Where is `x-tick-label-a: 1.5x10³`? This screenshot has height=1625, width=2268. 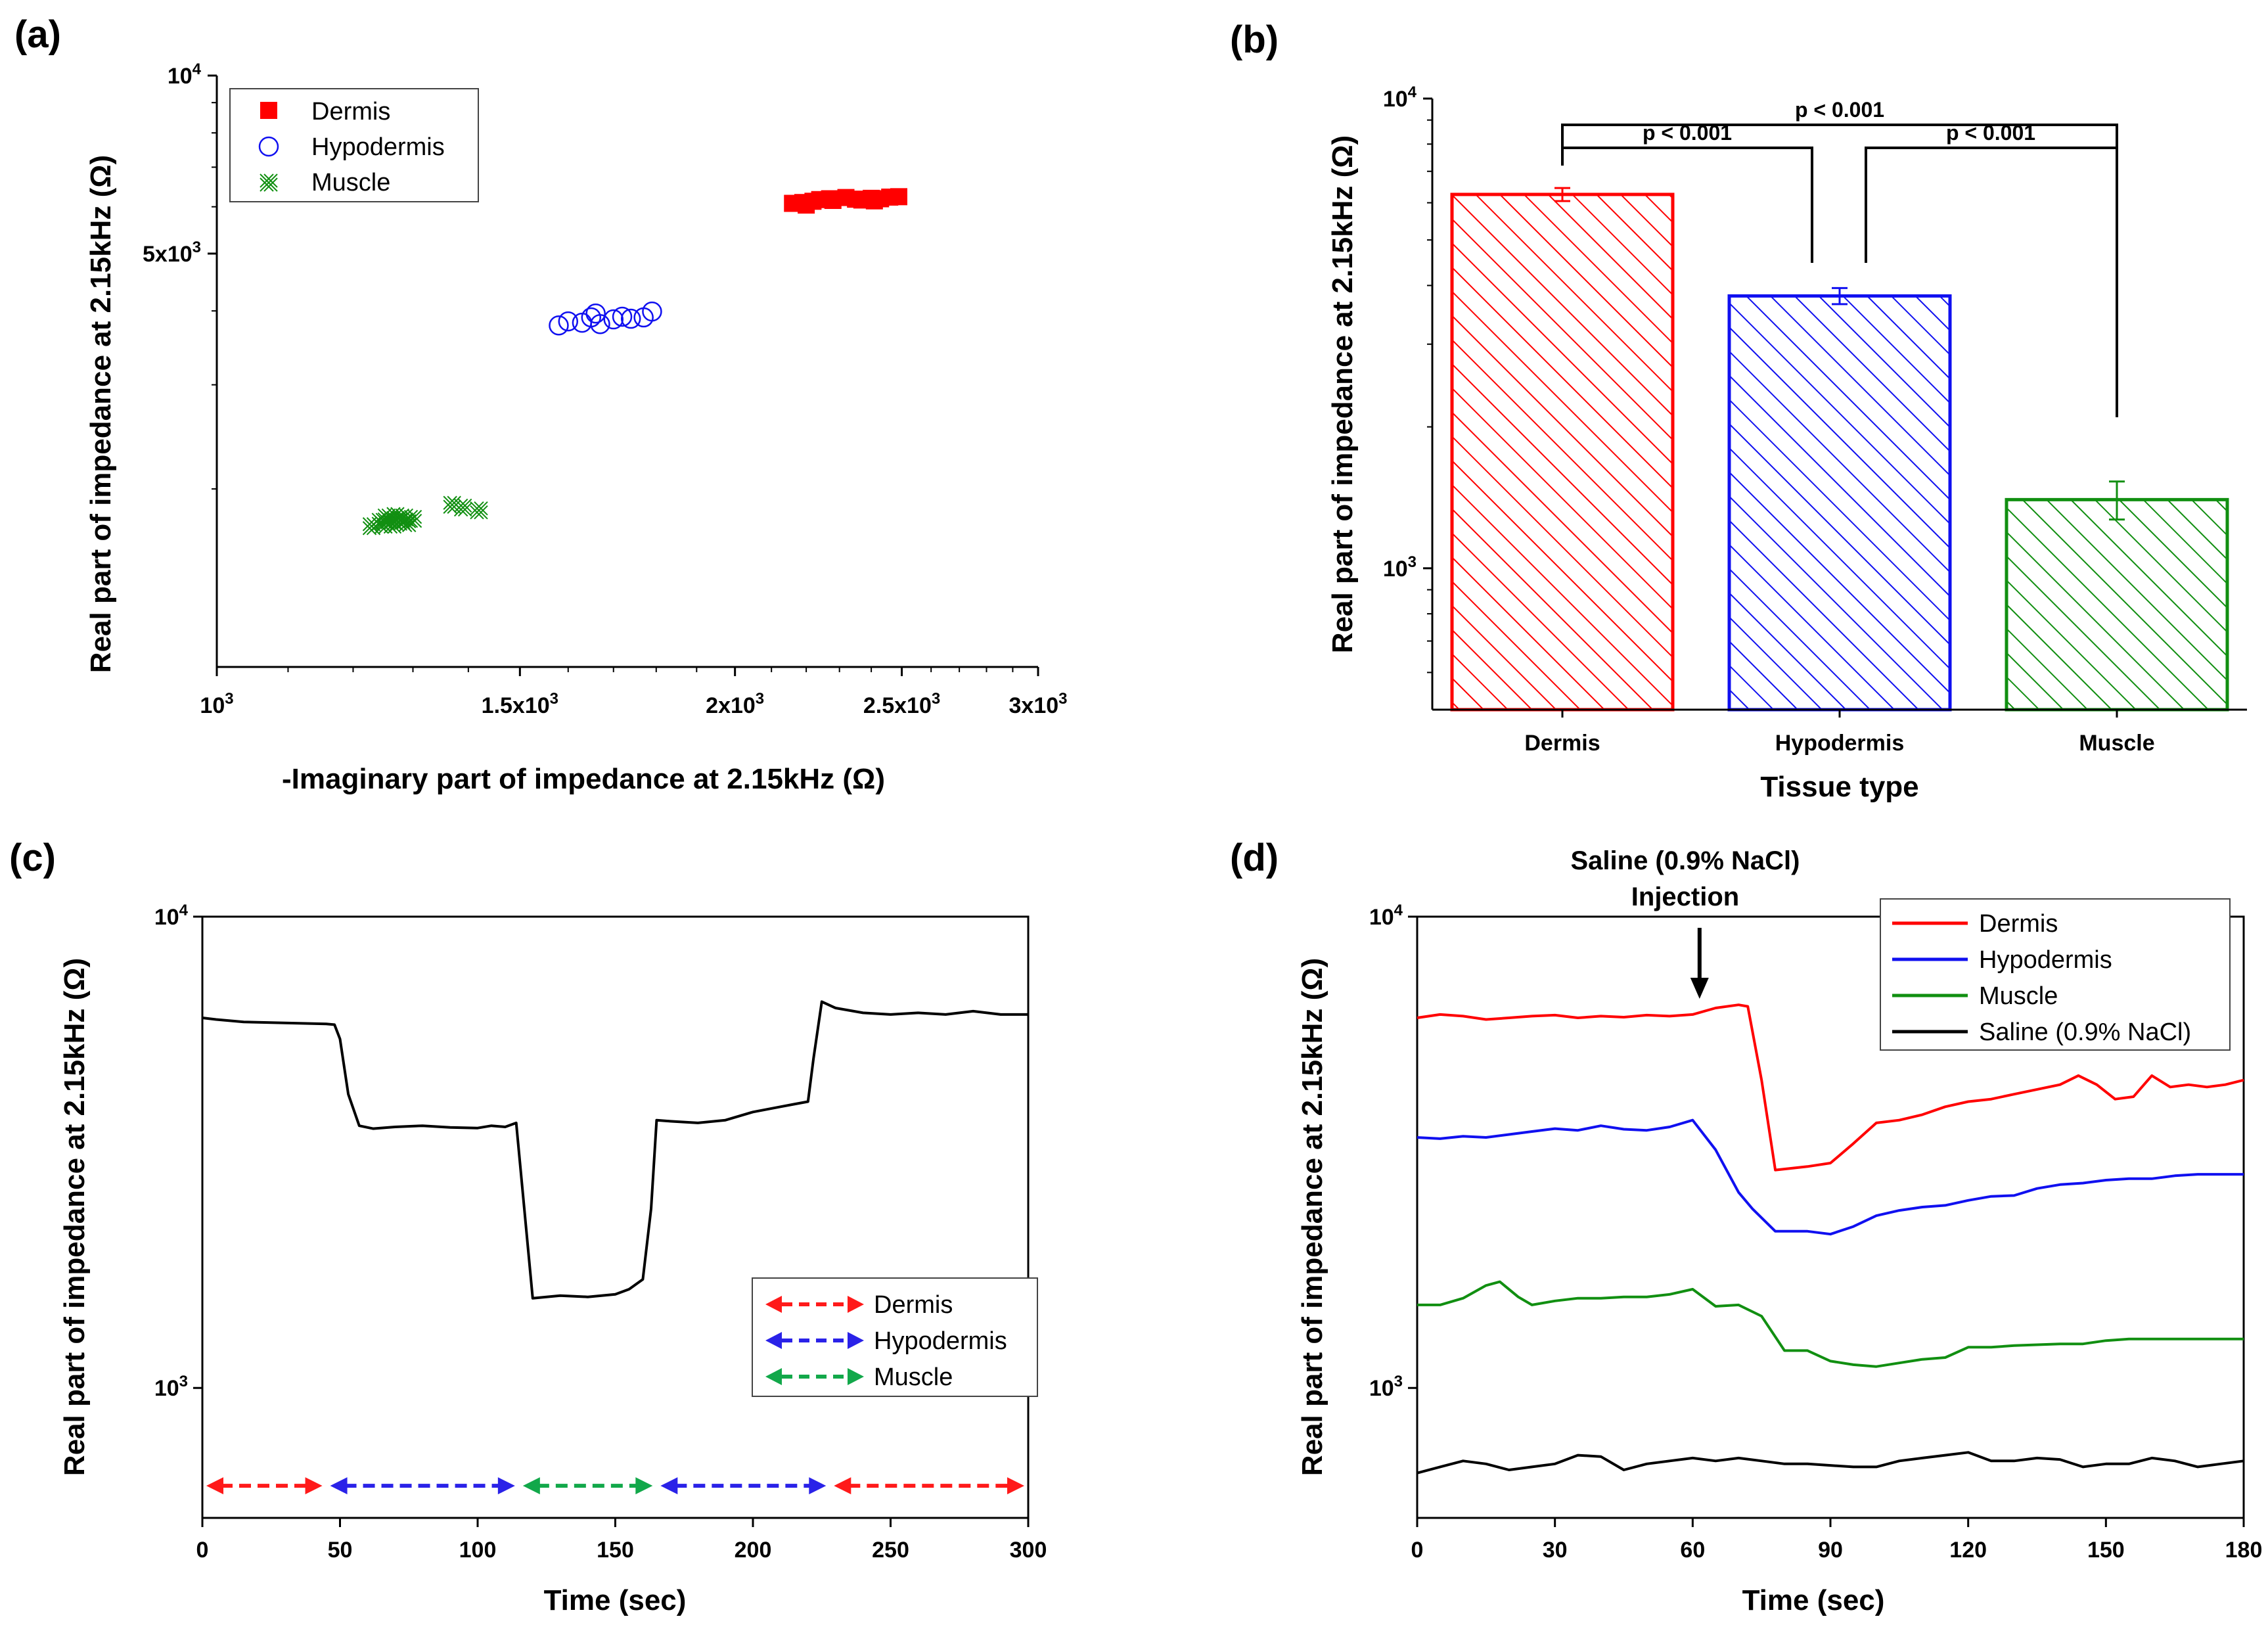
x-tick-label-a: 1.5x10³ is located at coordinates (520, 704).